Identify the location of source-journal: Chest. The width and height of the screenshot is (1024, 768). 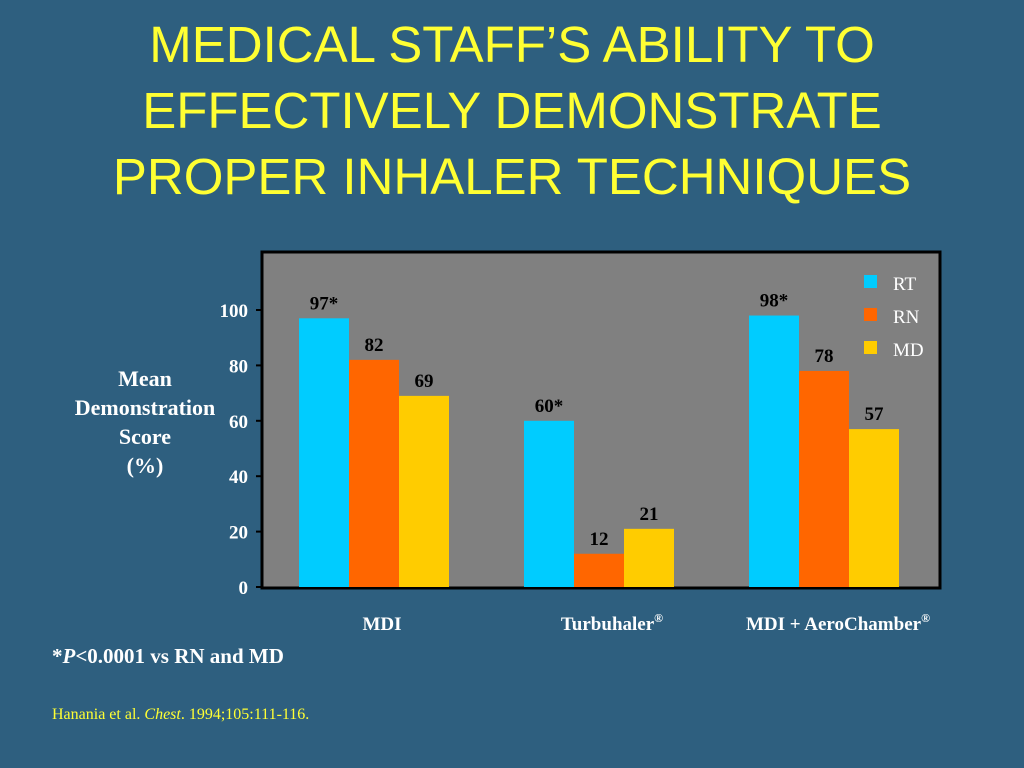
(162, 714).